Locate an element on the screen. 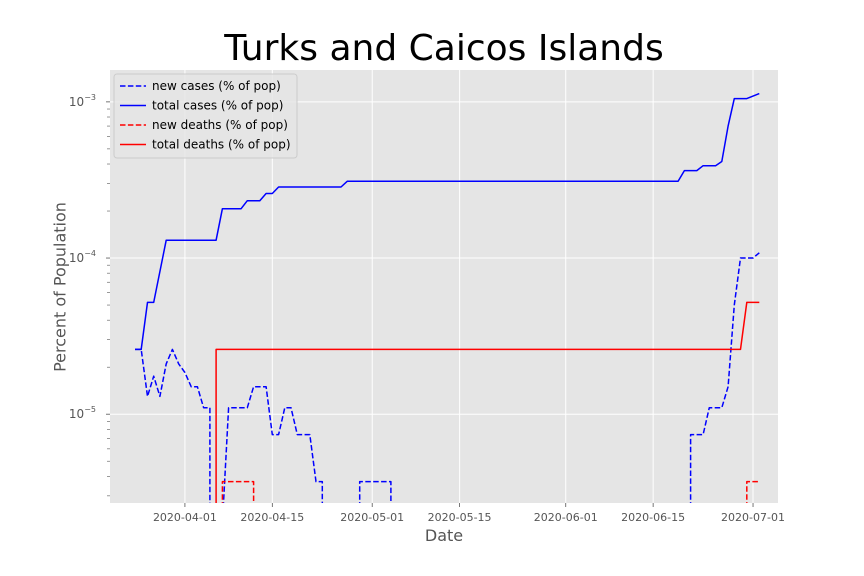 The width and height of the screenshot is (864, 576). x-tick-label: 2020-05-15 is located at coordinates (460, 517).